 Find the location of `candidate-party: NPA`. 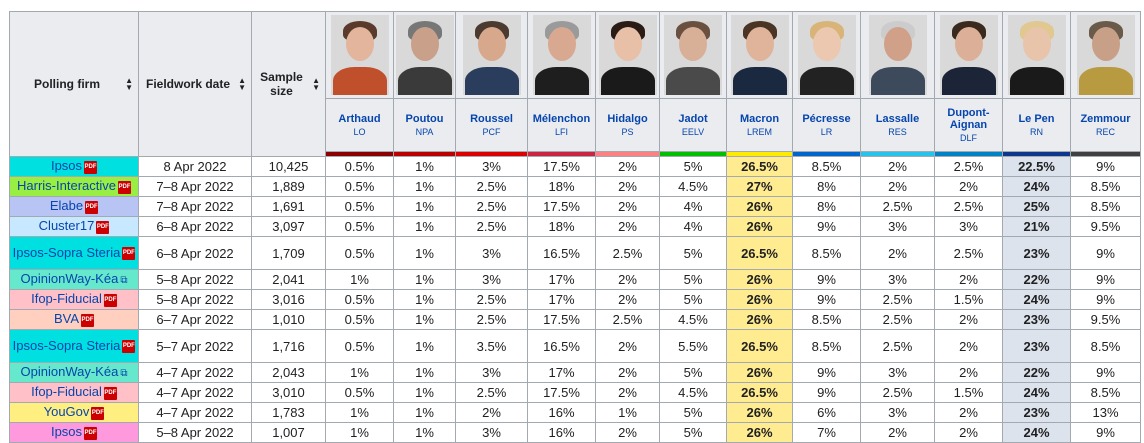

candidate-party: NPA is located at coordinates (424, 132).